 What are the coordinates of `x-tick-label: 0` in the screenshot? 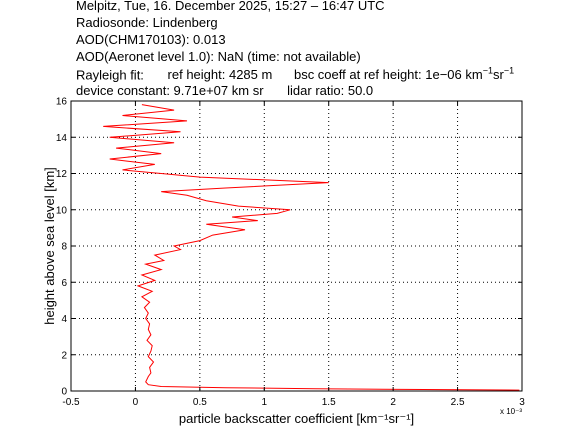 It's located at (136, 402).